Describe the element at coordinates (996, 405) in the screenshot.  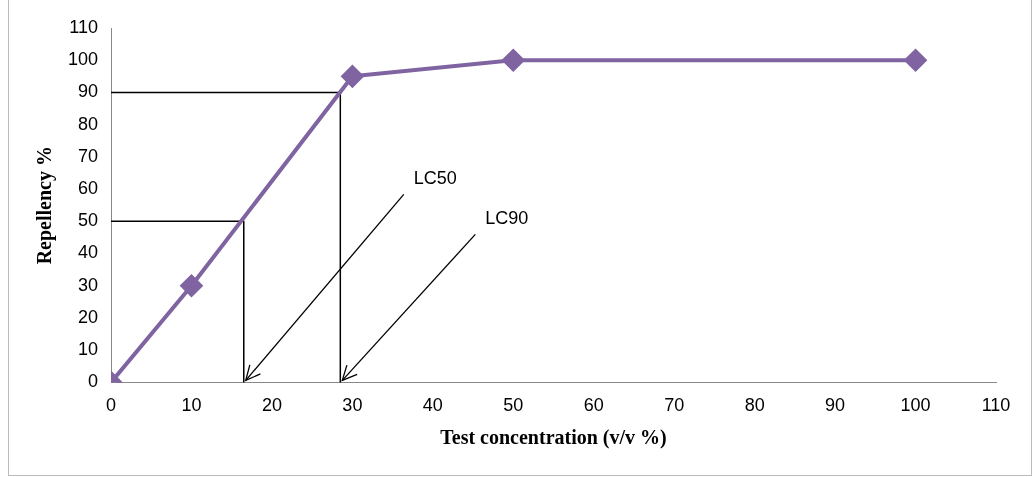
I see `x-tick-label: 110` at that location.